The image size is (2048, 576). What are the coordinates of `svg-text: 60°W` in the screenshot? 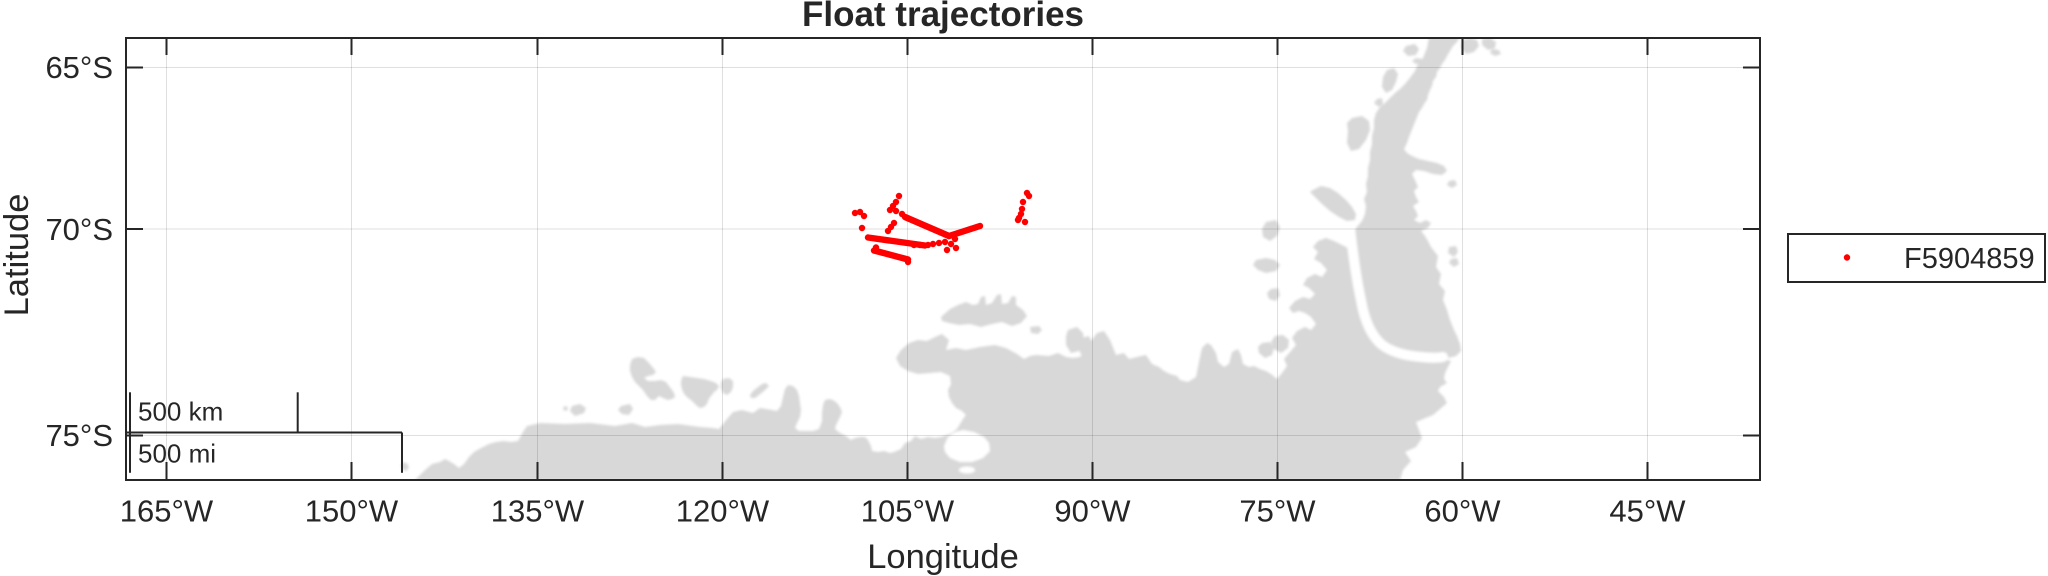 It's located at (1462, 511).